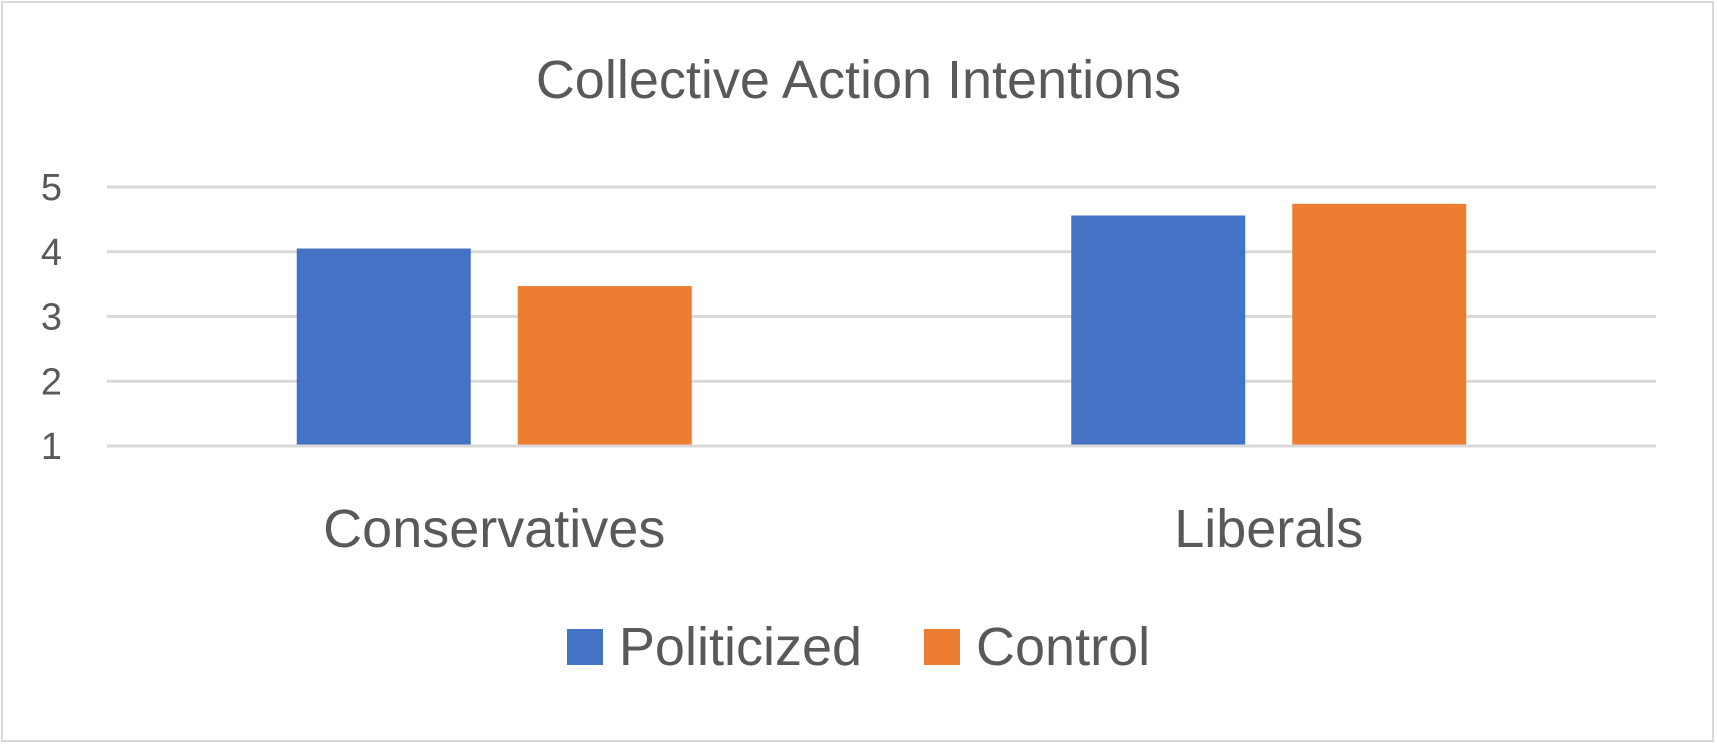 This screenshot has height=745, width=1717. What do you see at coordinates (604, 366) in the screenshot?
I see `bar-conservatives-control` at bounding box center [604, 366].